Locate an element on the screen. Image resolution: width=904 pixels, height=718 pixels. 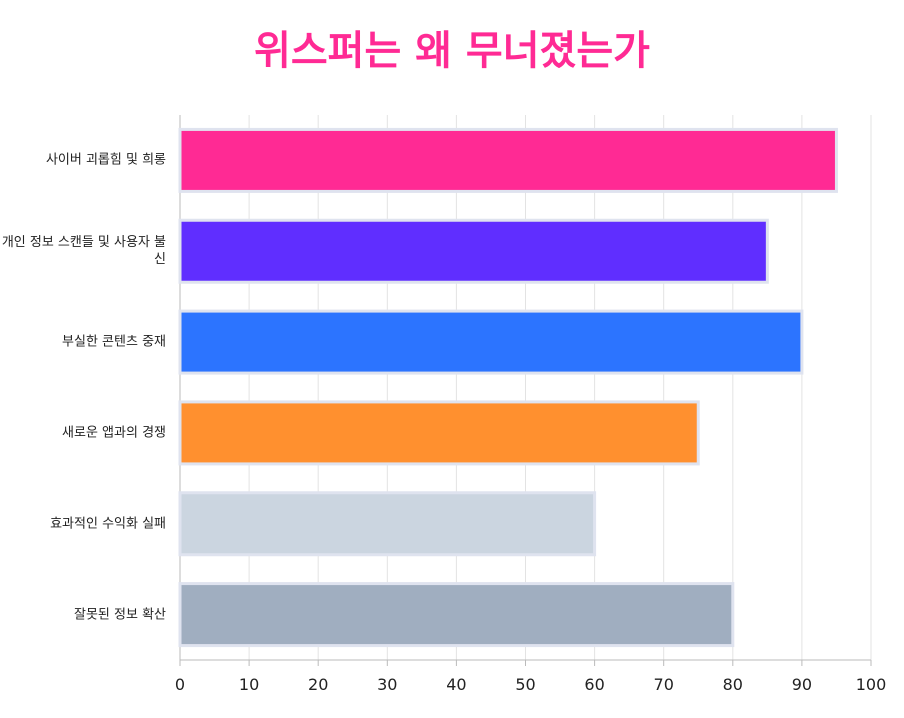
x-tick-label: 40 is located at coordinates (456, 684).